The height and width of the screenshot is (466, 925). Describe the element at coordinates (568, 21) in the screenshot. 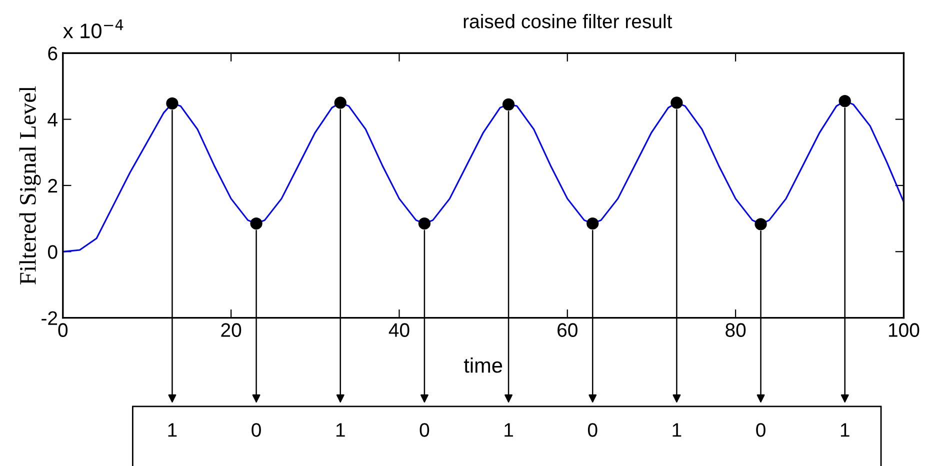

I see `chart-title: raised cosine filter result` at that location.